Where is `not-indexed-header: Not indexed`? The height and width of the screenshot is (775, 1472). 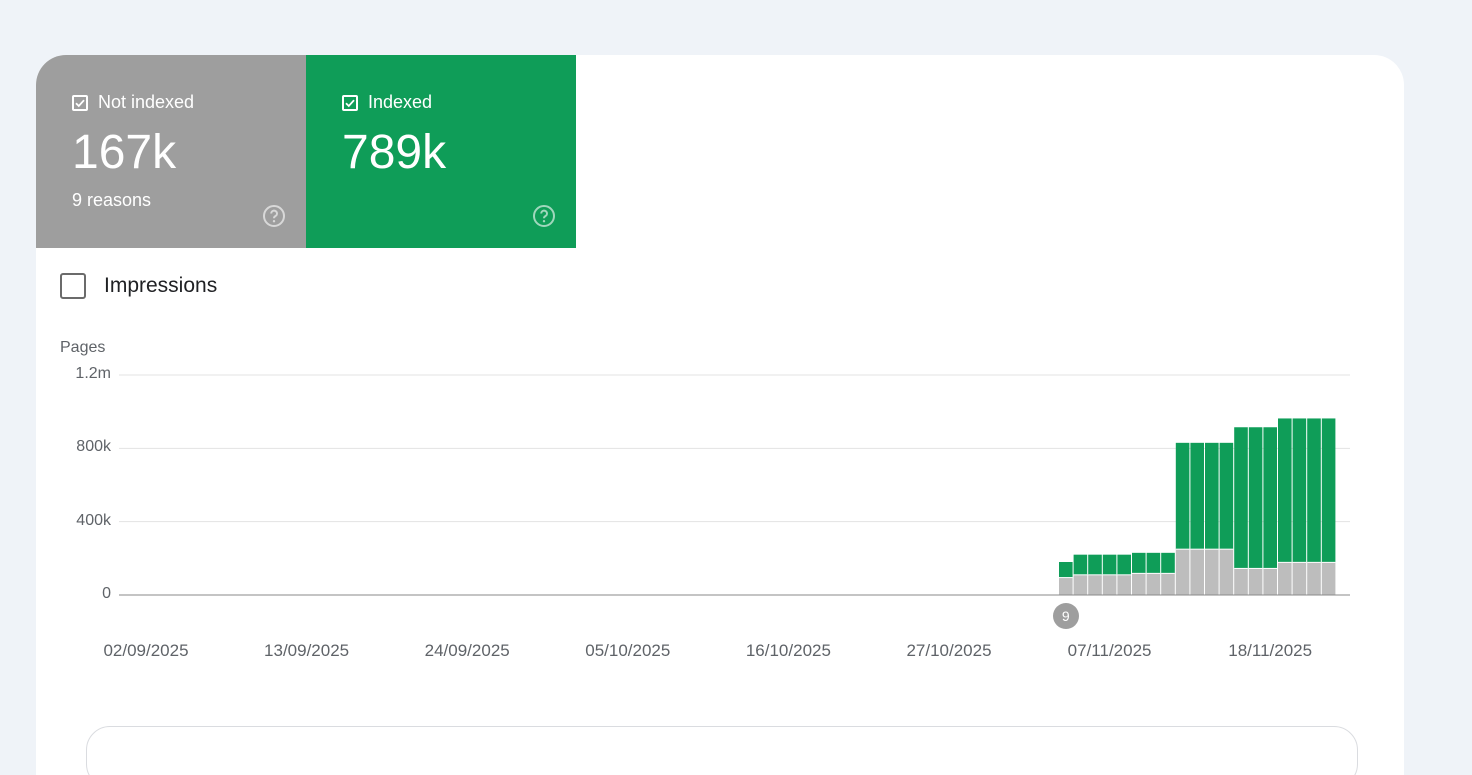
not-indexed-header: Not indexed is located at coordinates (133, 102).